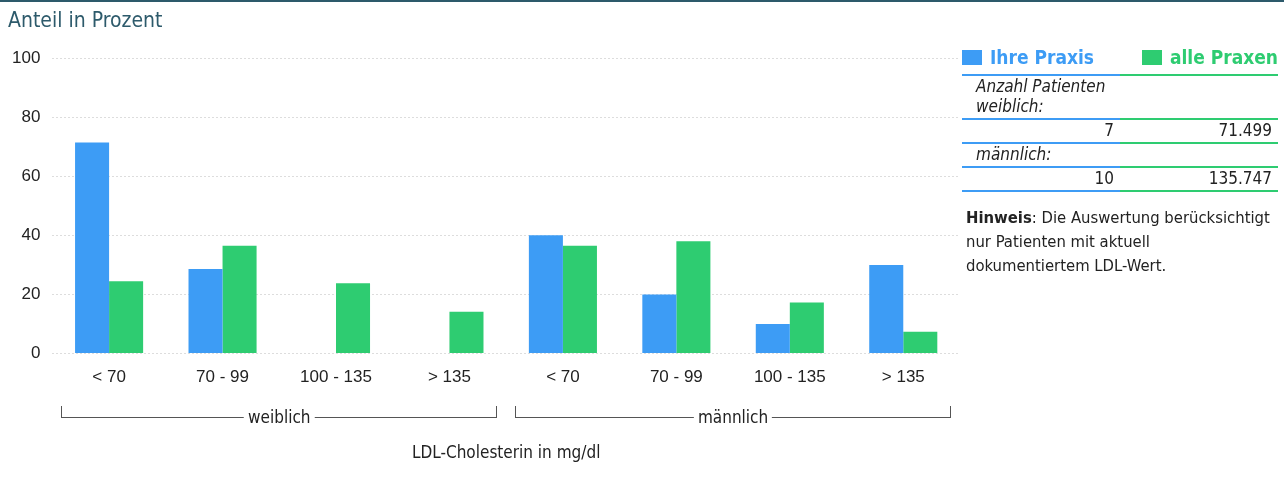  I want to click on legend-label: Ihre Praxis, so click(1042, 57).